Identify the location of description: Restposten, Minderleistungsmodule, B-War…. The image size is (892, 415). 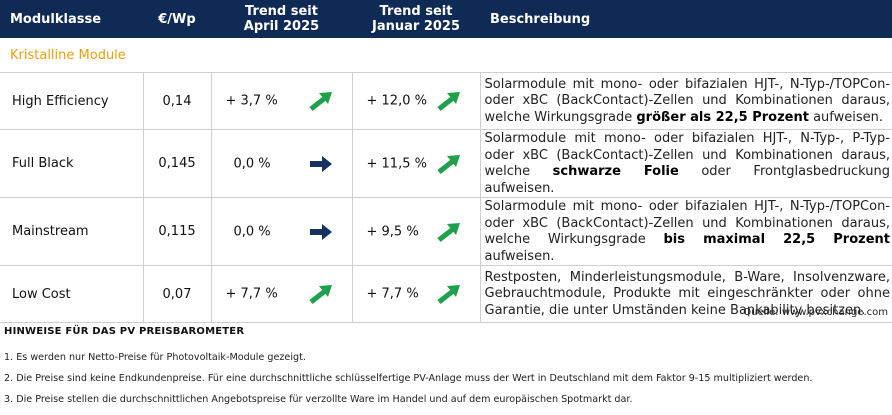
(686, 294).